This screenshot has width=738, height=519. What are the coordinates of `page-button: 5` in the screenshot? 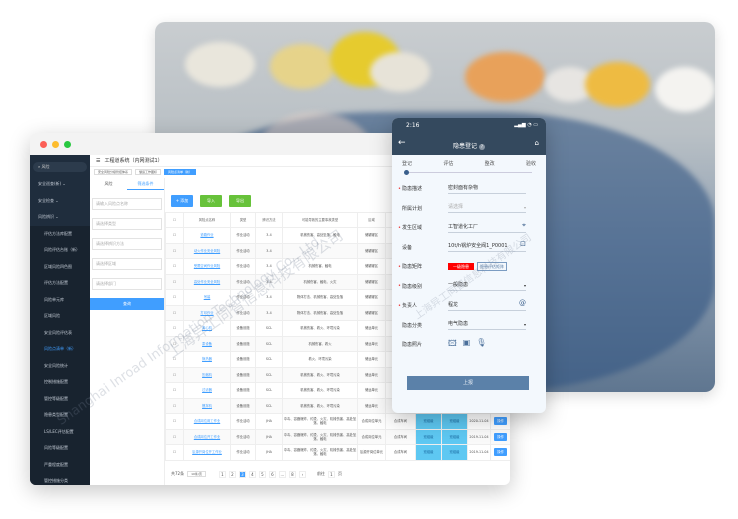 It's located at (262, 474).